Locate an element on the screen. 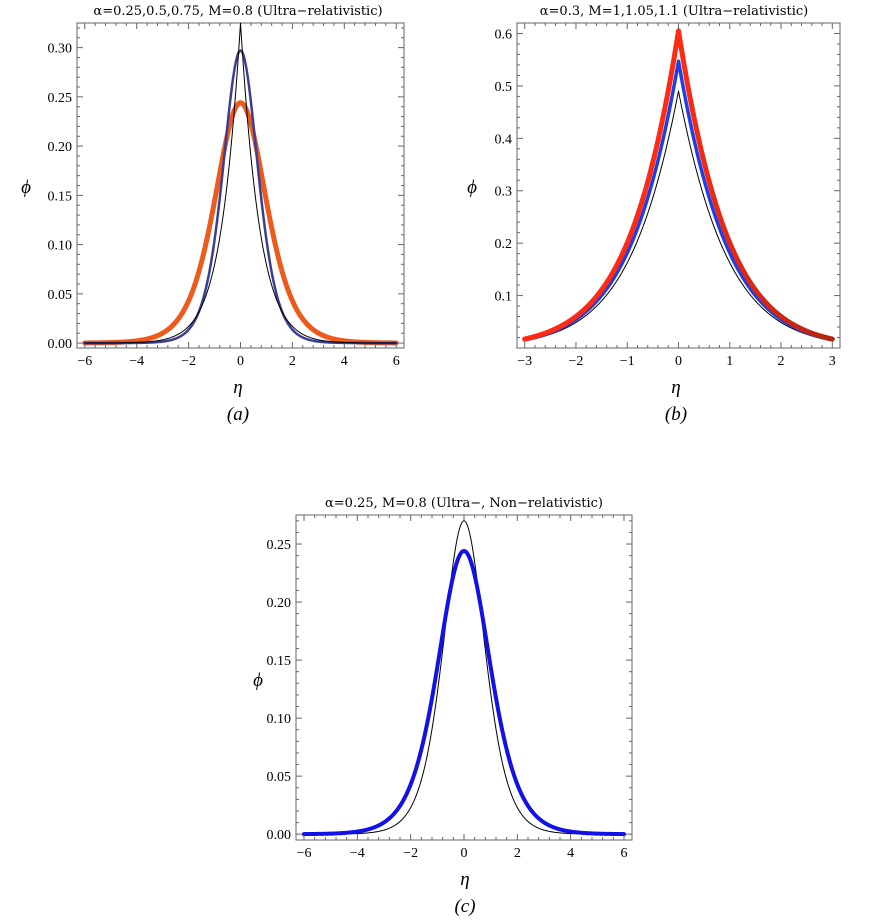 Image resolution: width=871 pixels, height=921 pixels. plot-frame-a is located at coordinates (240, 185).